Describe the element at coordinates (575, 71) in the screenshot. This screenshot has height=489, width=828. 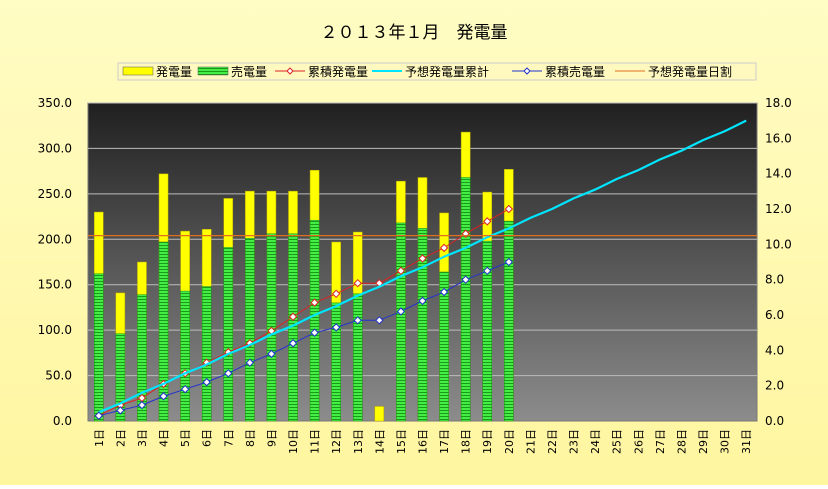
I see `legend-label: 累積売電量` at that location.